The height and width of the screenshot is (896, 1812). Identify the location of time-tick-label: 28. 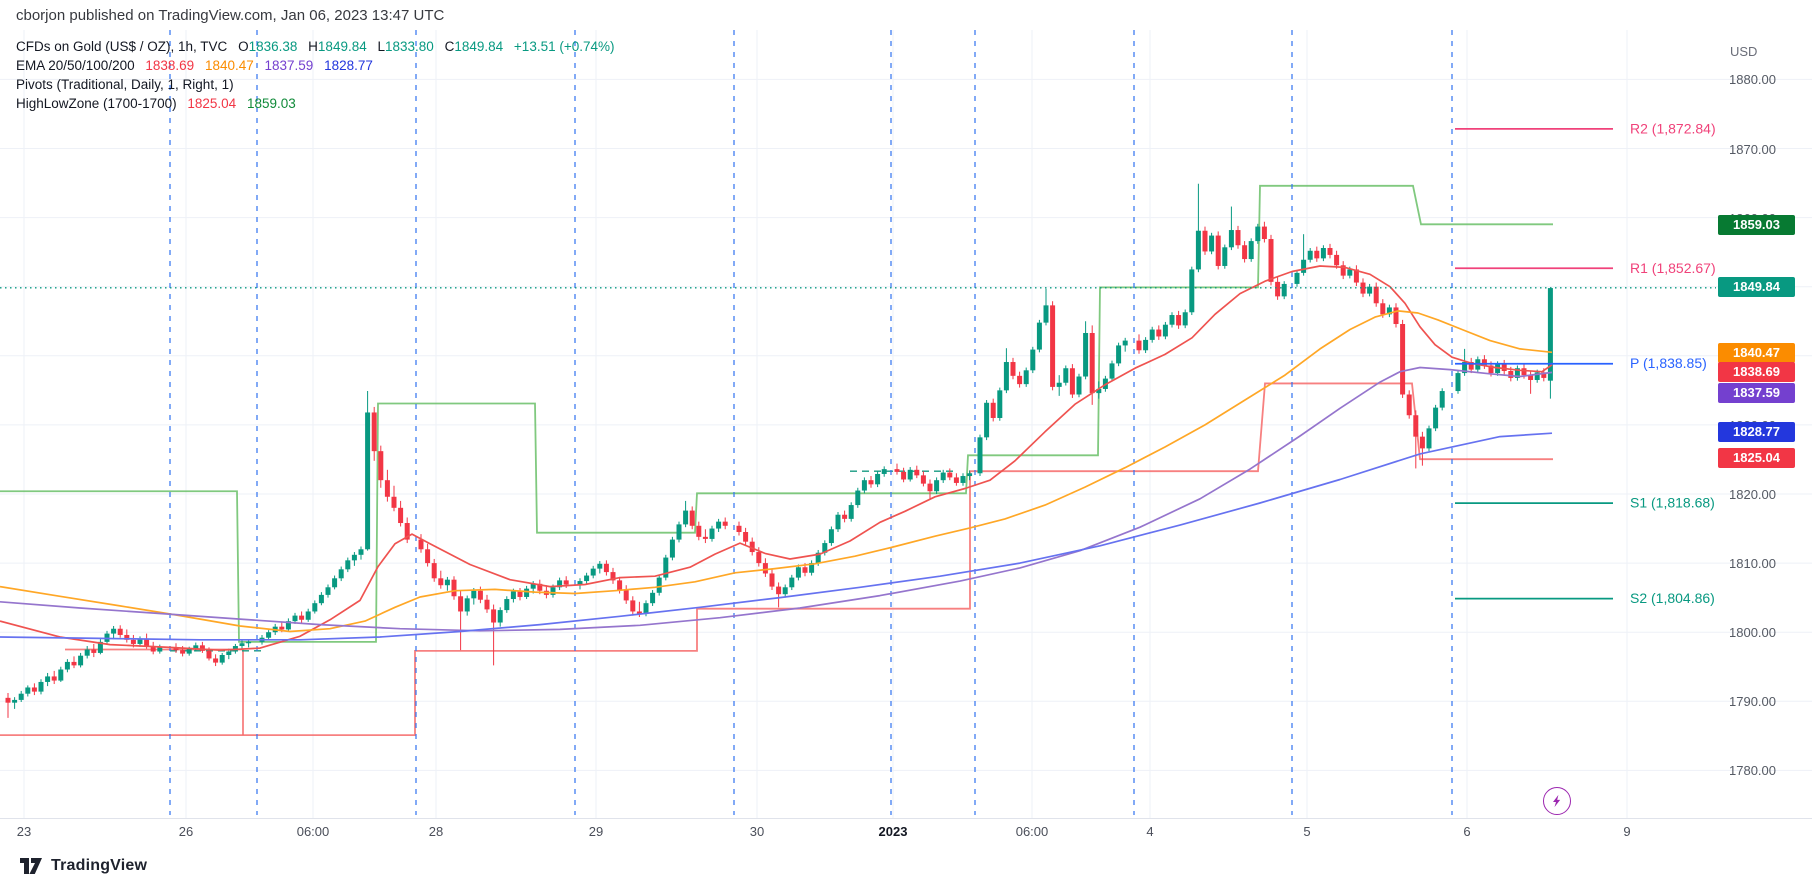
(436, 831).